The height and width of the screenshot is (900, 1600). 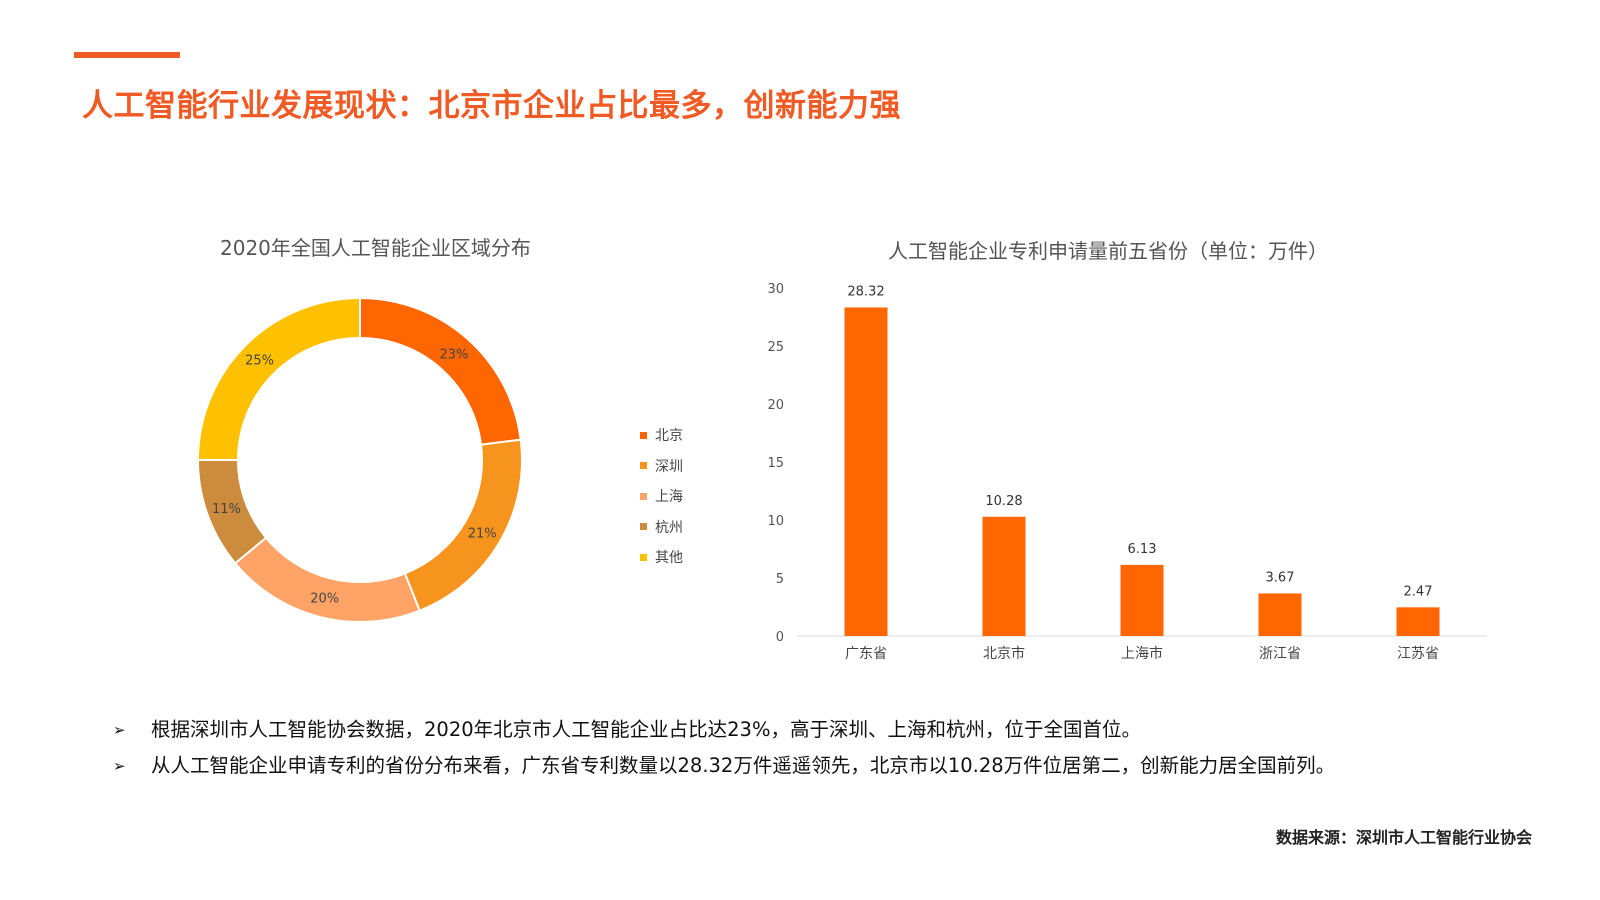 I want to click on donut-legend: 北京深圳上海杭州其他, so click(x=661, y=496).